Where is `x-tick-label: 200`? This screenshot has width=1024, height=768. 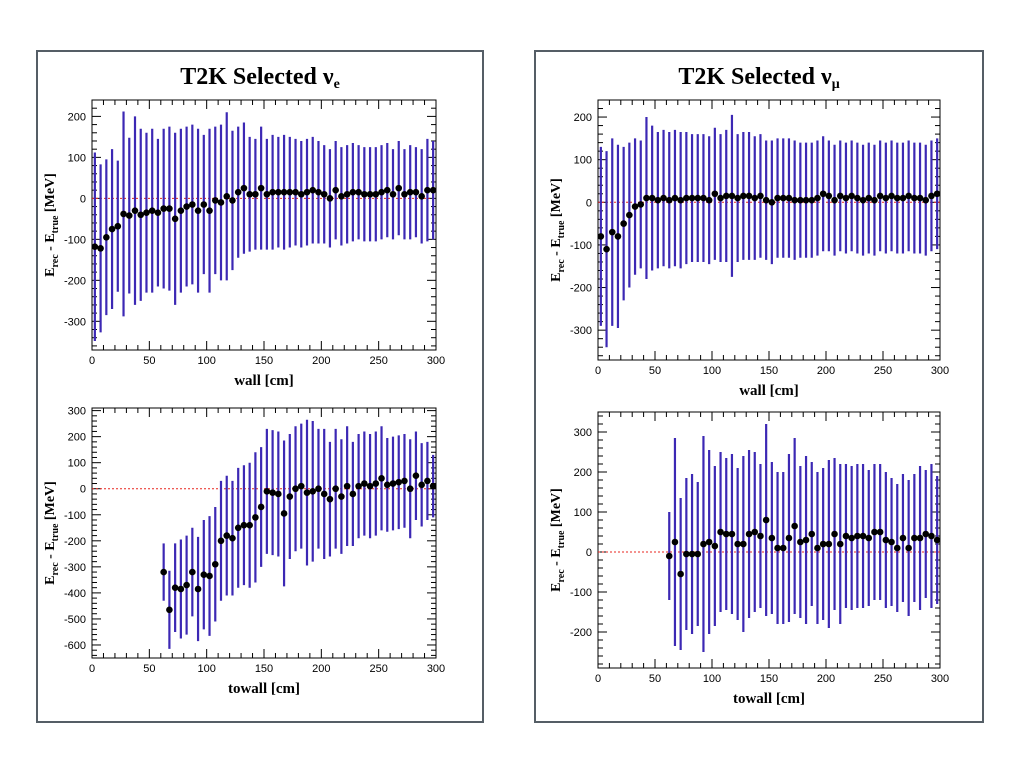
x-tick-label: 200 is located at coordinates (826, 679).